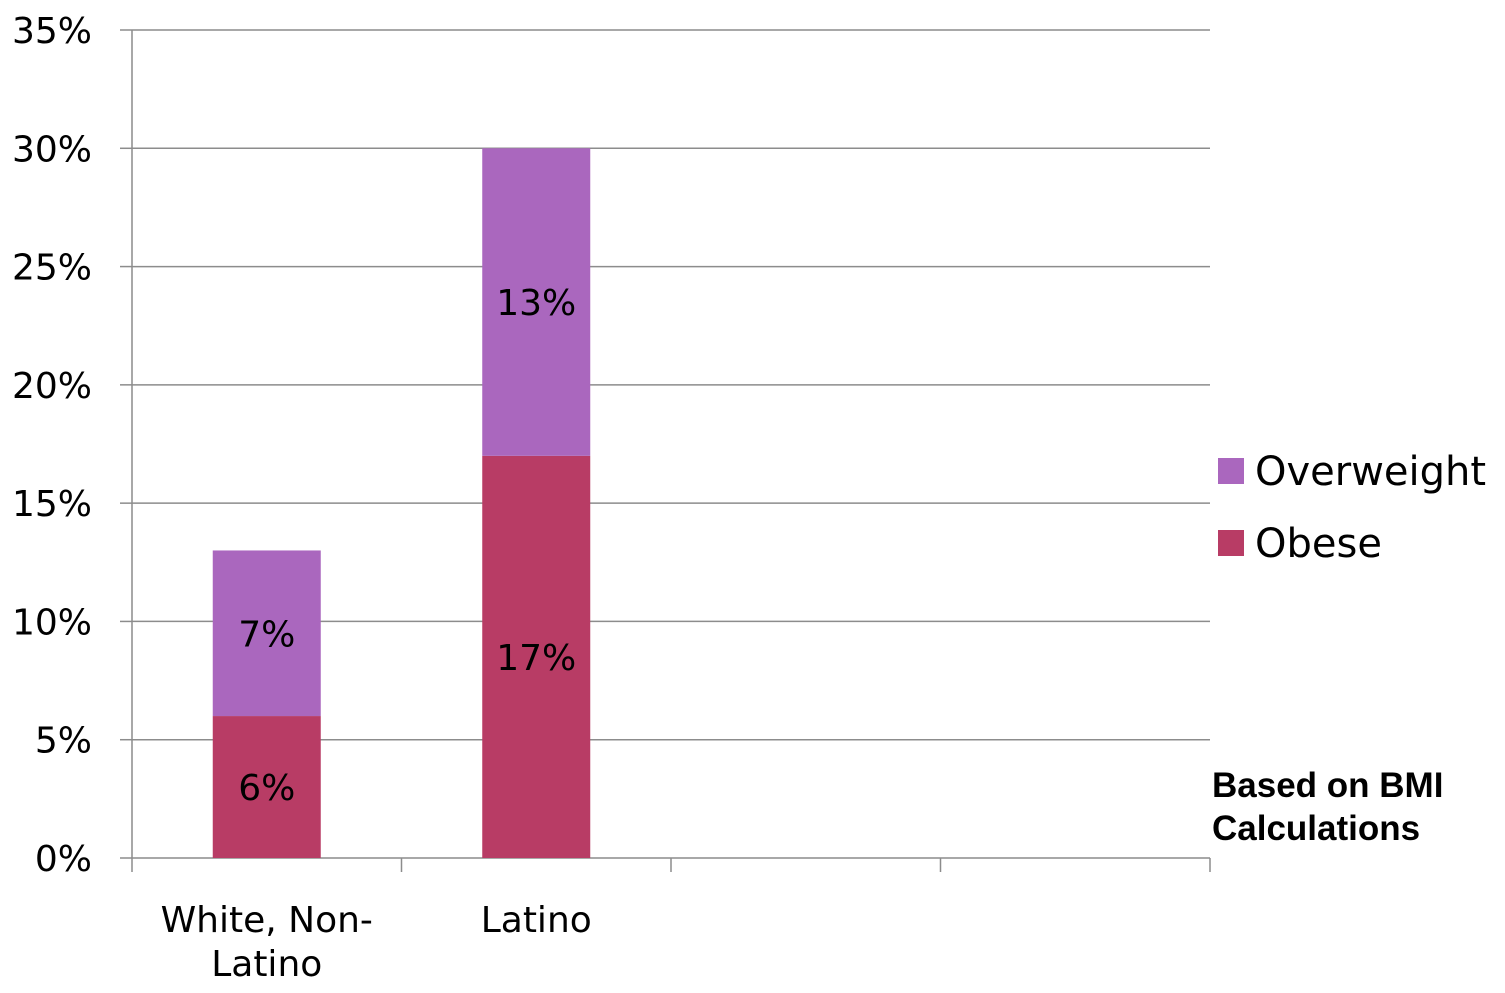 Image resolution: width=1505 pixels, height=993 pixels. I want to click on y-tick-label: 15%, so click(52, 504).